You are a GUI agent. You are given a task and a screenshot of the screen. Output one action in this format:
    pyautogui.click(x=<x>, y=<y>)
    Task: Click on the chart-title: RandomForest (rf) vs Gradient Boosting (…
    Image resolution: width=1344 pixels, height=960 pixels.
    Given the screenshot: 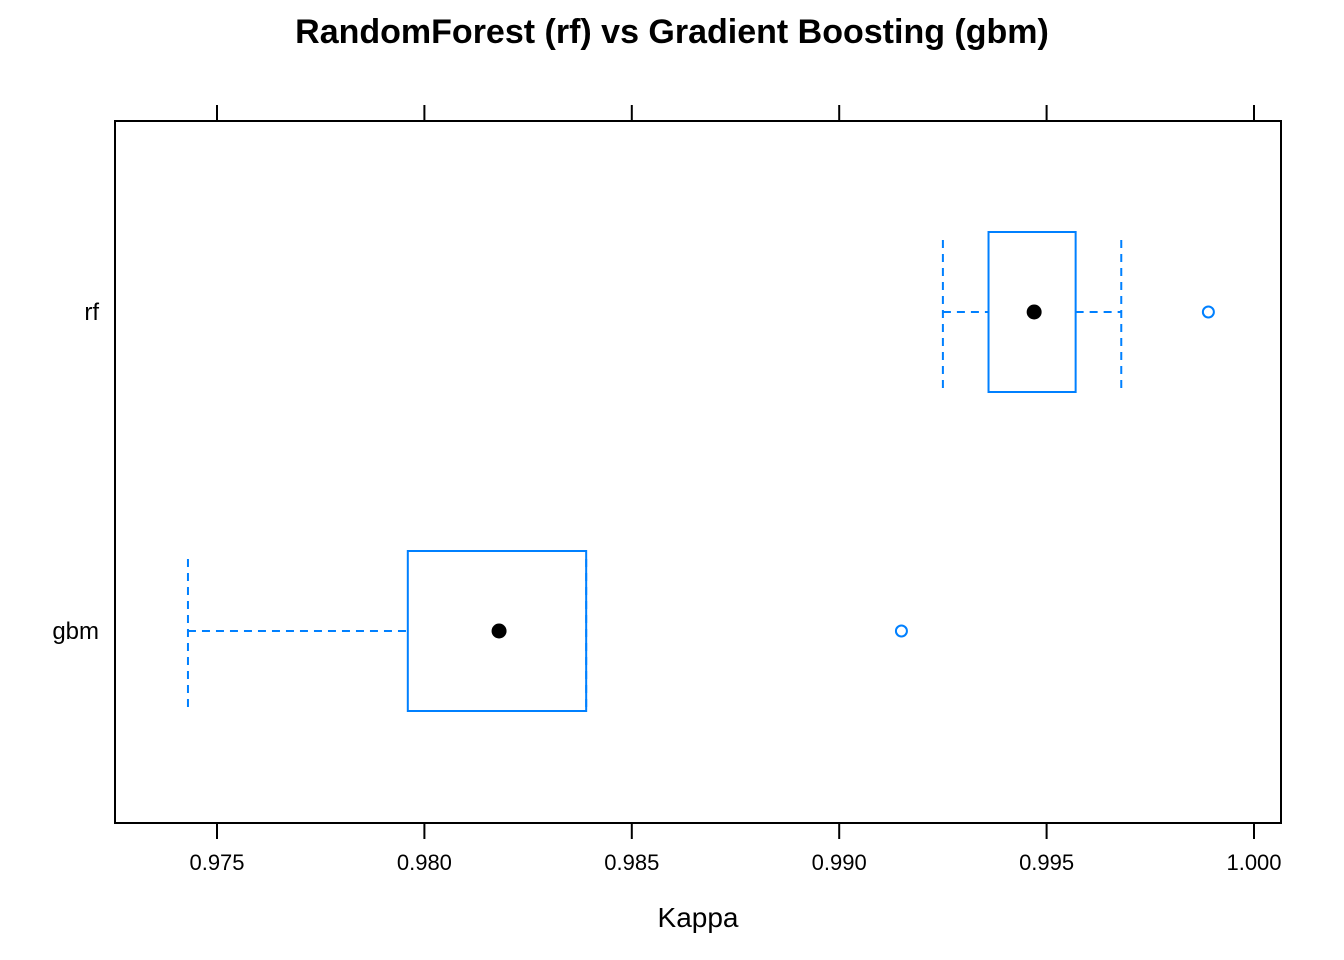 What is the action you would take?
    pyautogui.click(x=672, y=32)
    